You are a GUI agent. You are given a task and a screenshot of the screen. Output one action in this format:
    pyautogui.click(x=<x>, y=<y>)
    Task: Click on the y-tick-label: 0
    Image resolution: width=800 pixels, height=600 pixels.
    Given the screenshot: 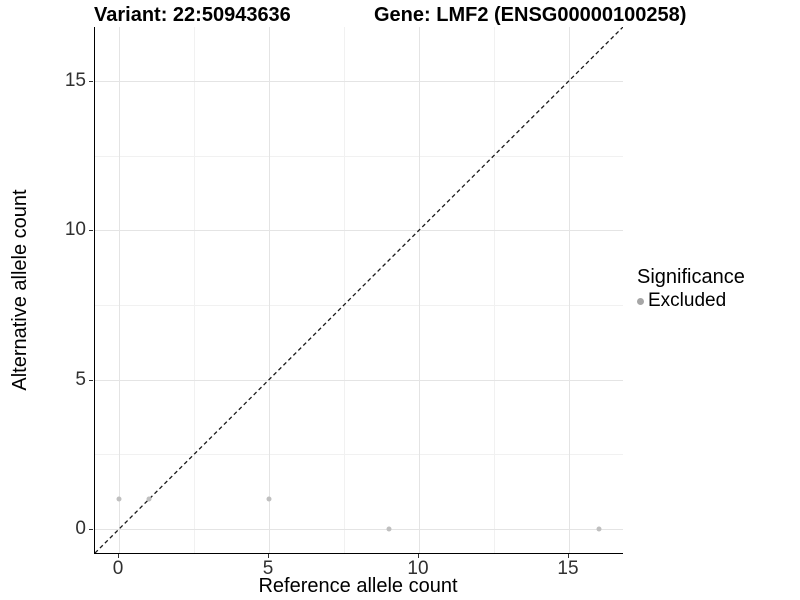 What is the action you would take?
    pyautogui.click(x=80, y=529)
    